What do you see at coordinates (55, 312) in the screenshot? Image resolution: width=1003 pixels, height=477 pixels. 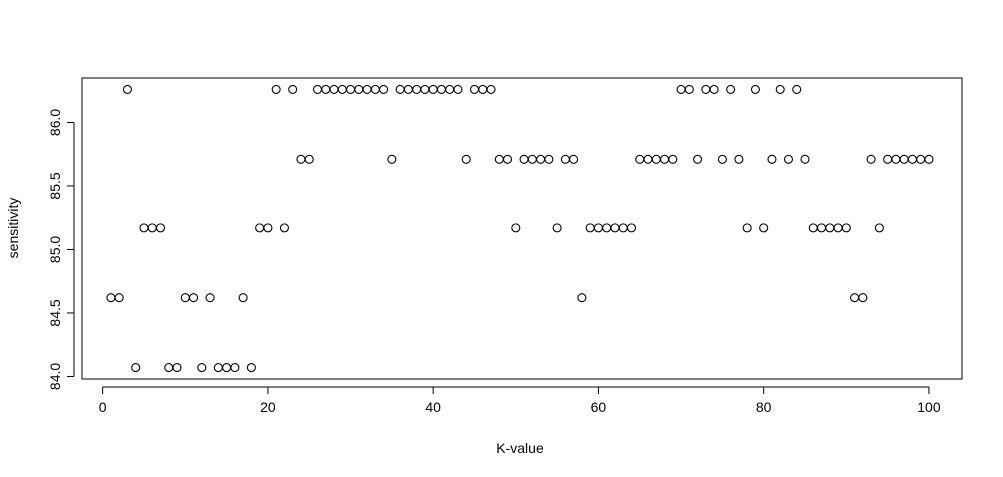 I see `y-tick-label: 84.5` at bounding box center [55, 312].